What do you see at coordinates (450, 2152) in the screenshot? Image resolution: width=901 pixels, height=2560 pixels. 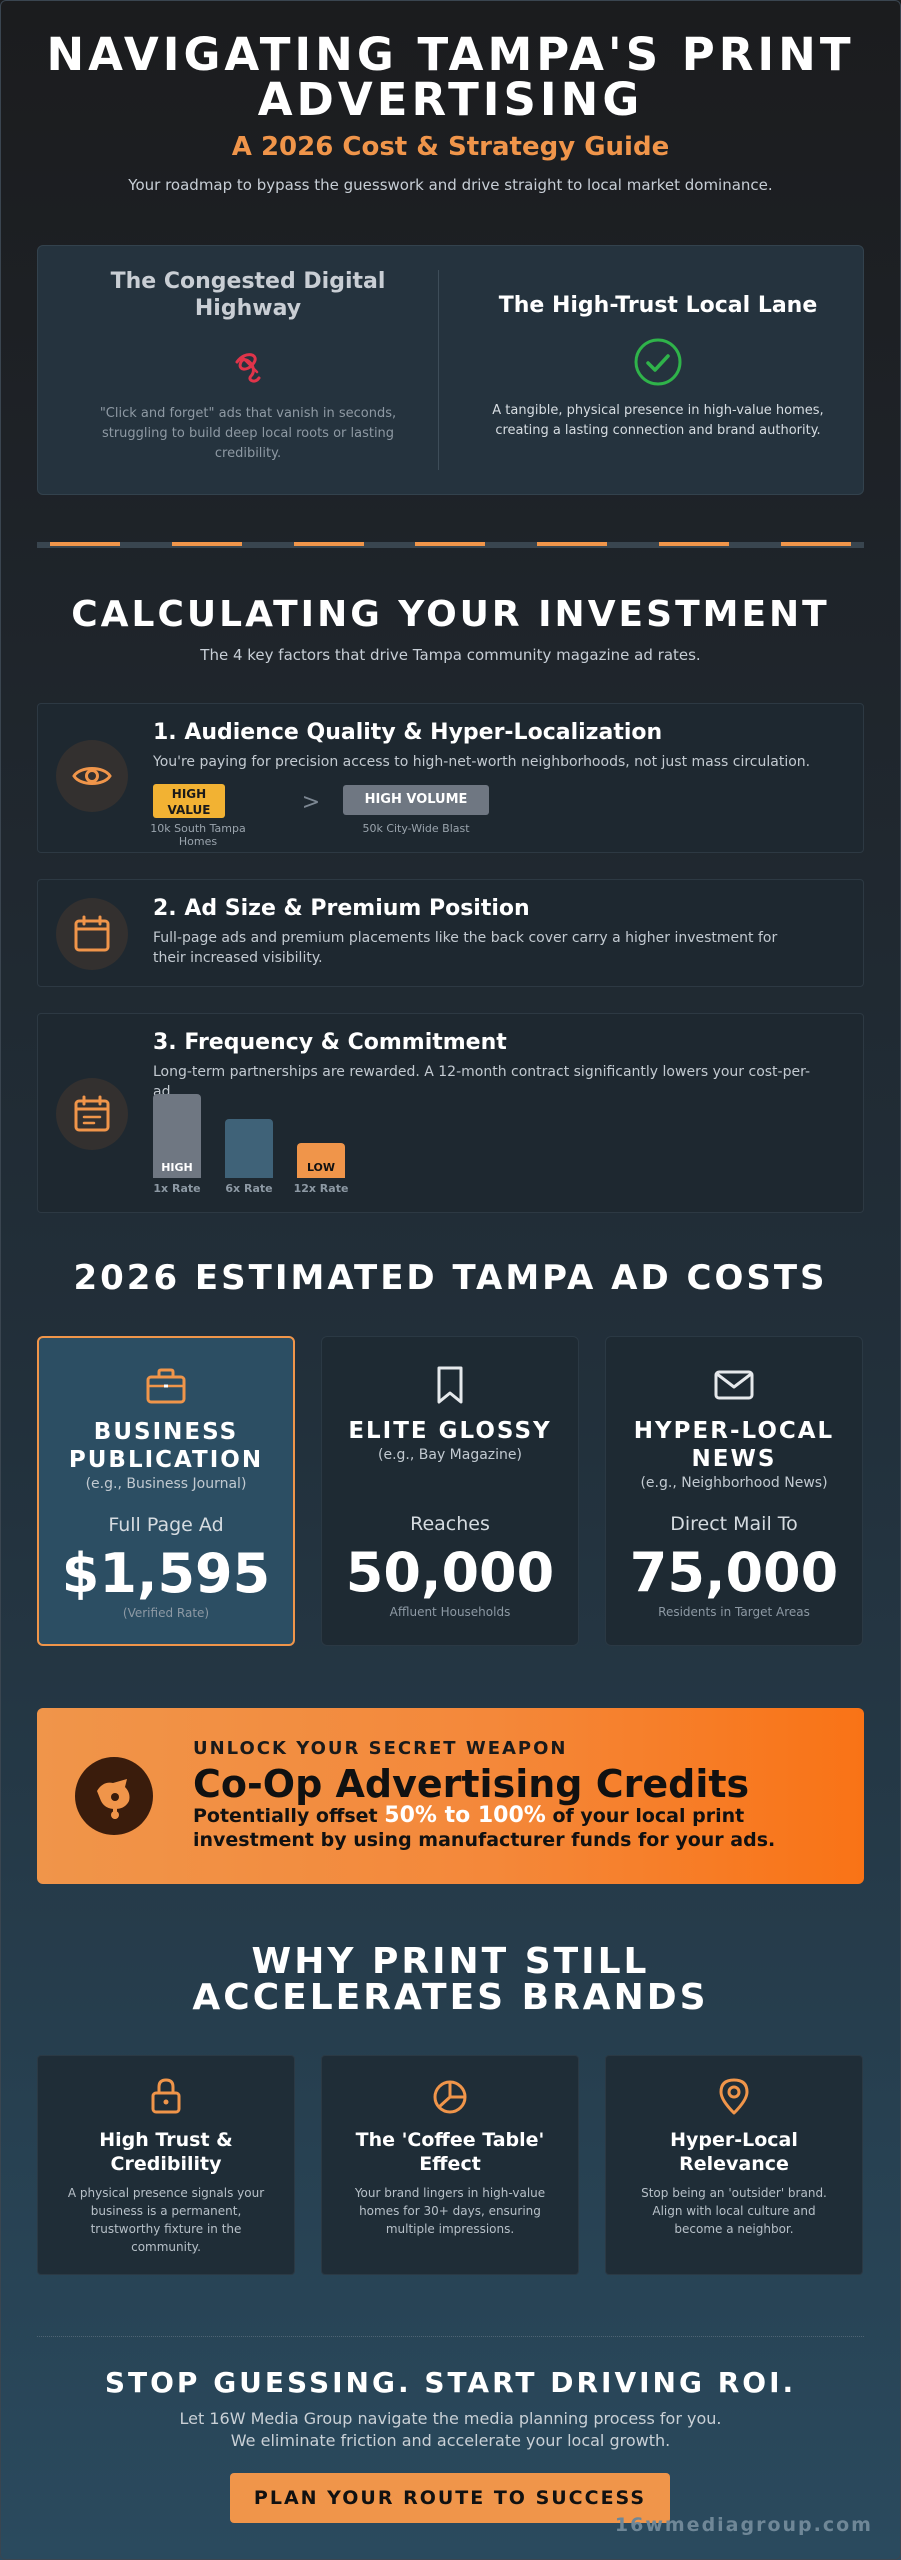 I see `why-card-title: The 'Coffee Table' Effect` at bounding box center [450, 2152].